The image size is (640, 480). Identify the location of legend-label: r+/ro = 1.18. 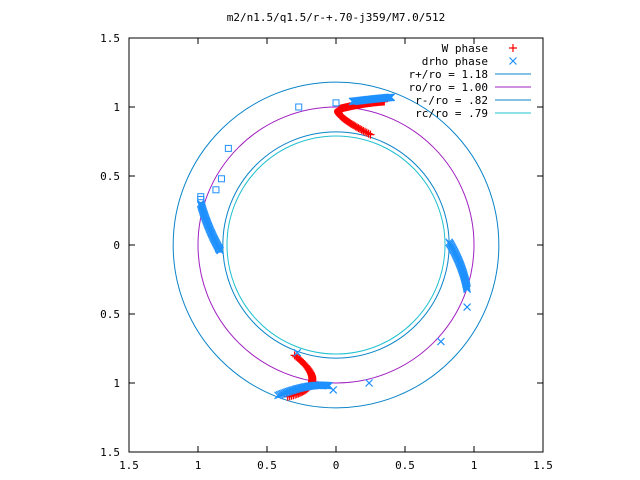
(448, 74).